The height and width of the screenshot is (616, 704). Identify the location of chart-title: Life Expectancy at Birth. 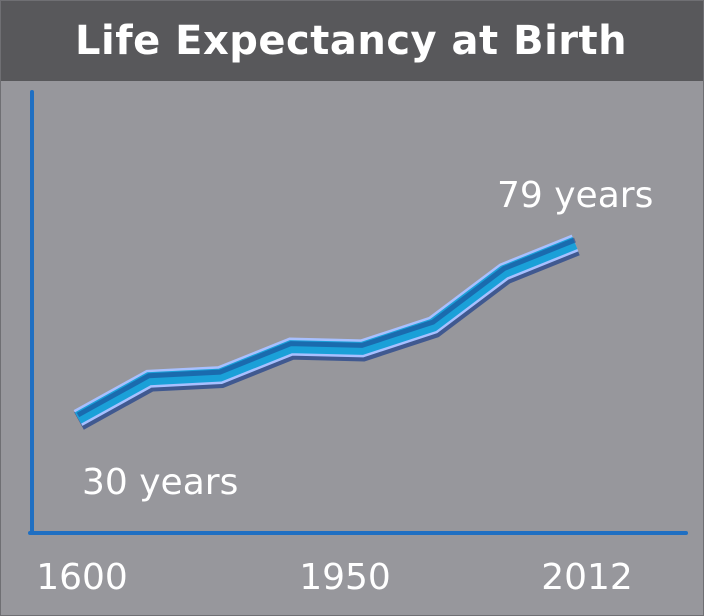
(351, 41).